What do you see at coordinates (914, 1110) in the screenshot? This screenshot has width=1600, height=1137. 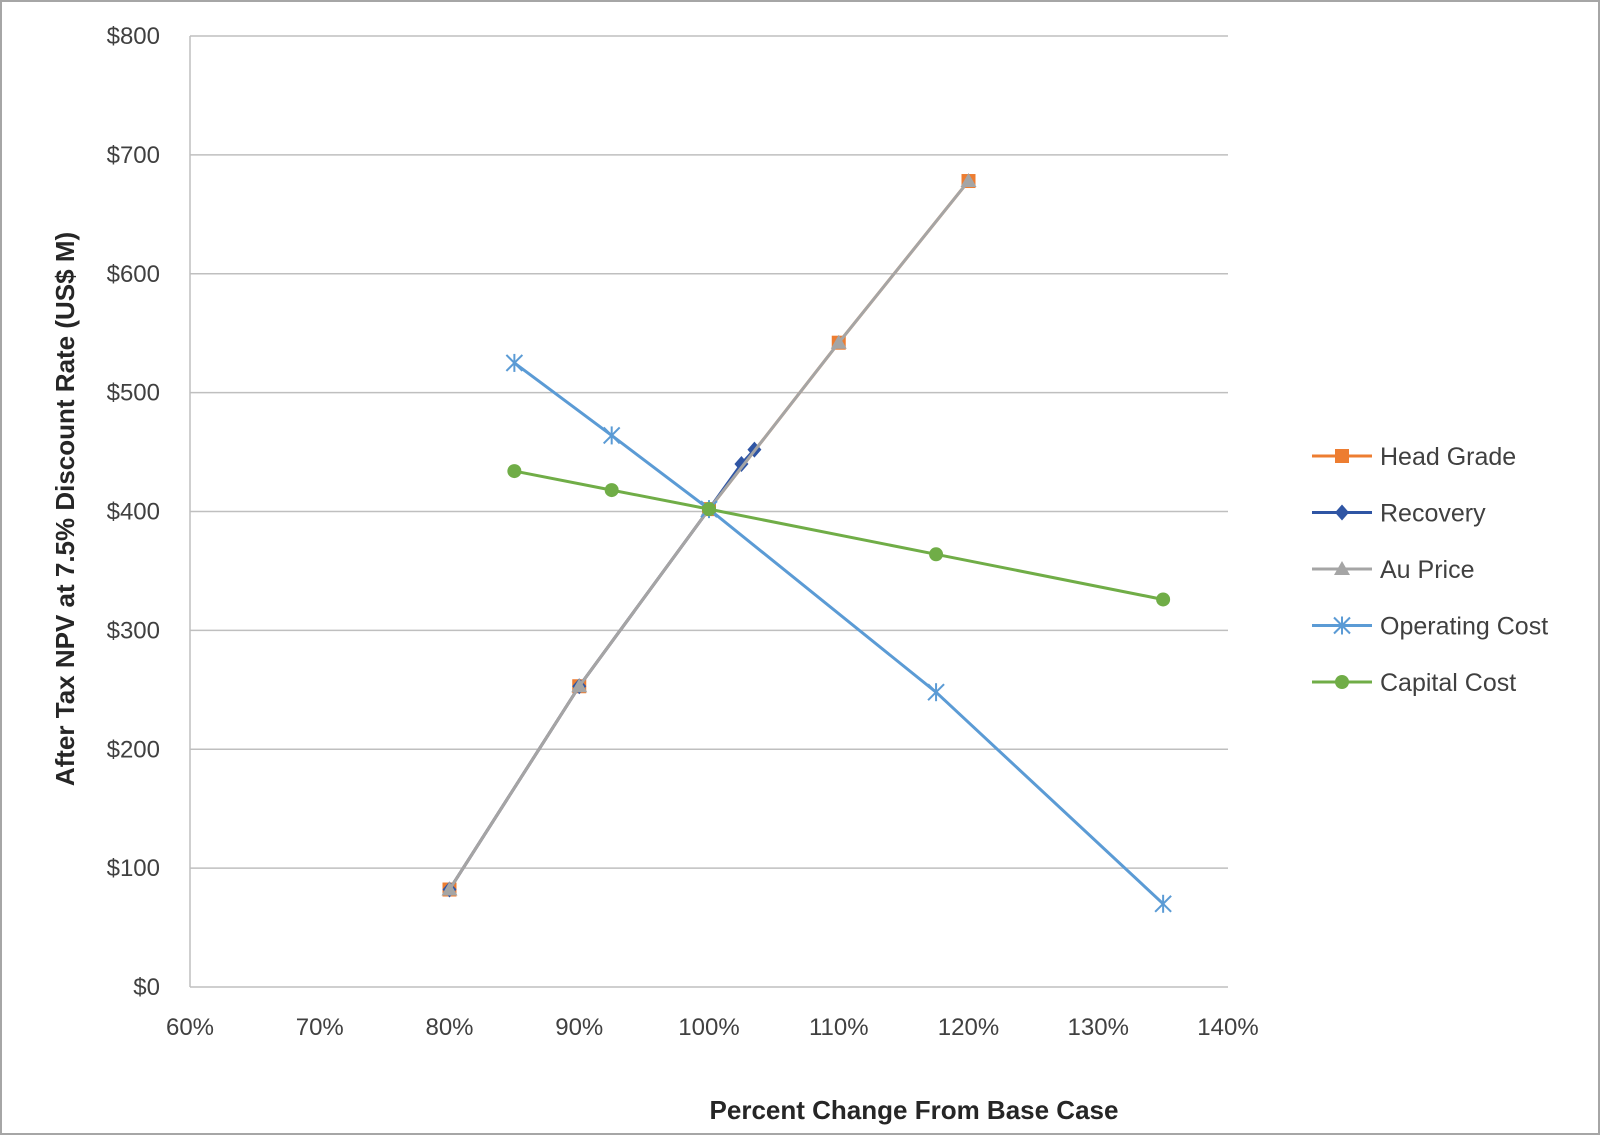 I see `x-axis-title: Percent Change From Base Case` at bounding box center [914, 1110].